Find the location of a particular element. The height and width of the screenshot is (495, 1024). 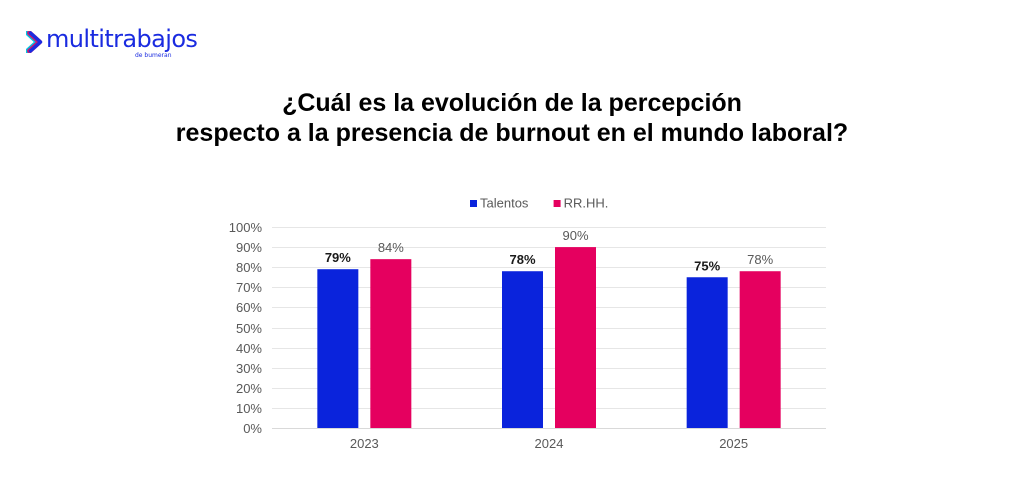

y-tick-label: 90% is located at coordinates (249, 247).